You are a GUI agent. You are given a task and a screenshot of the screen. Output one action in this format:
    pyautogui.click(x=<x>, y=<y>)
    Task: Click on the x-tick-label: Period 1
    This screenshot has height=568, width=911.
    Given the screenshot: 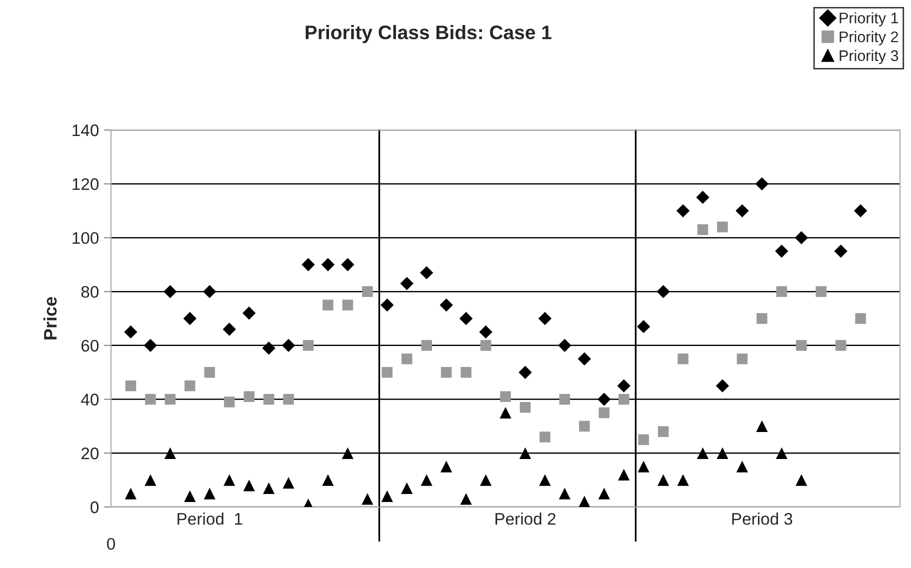 What is the action you would take?
    pyautogui.click(x=210, y=518)
    